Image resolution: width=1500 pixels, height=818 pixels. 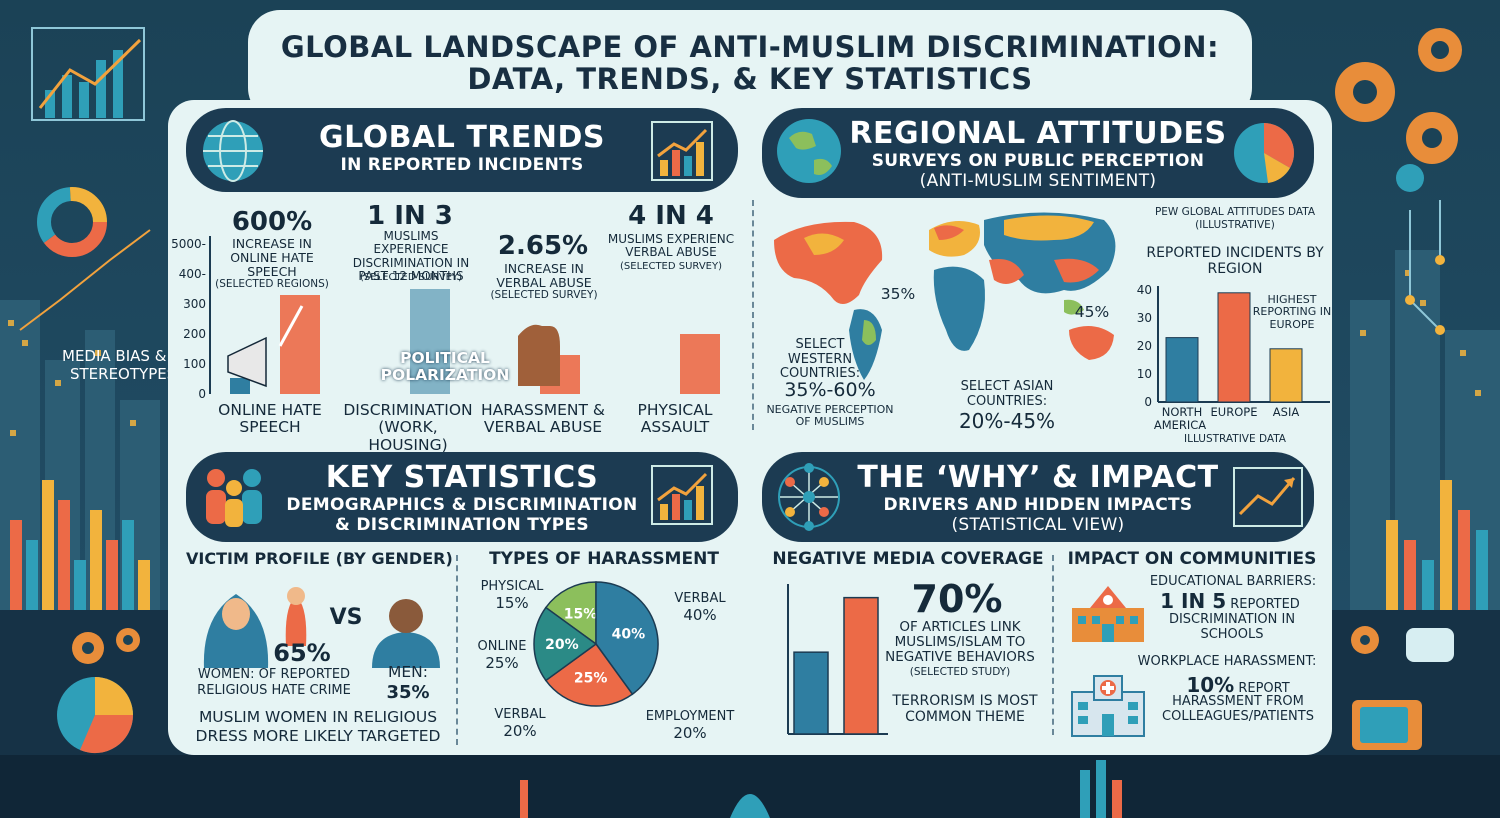 I want to click on gt-y-tick: 0, so click(x=202, y=394).